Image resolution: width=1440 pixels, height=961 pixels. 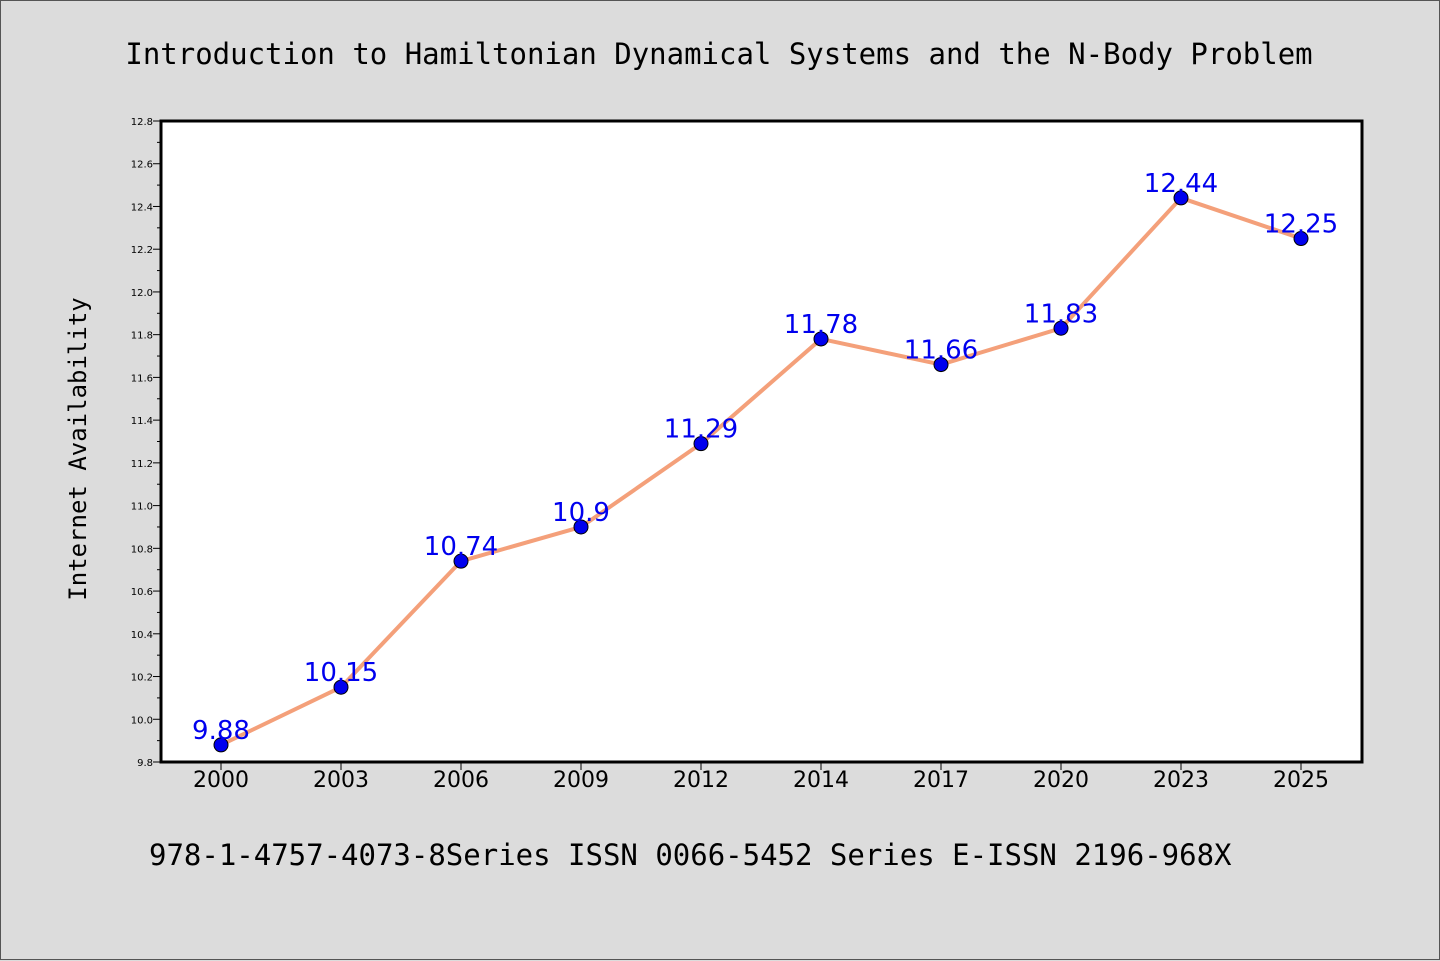 I want to click on data-label: 10.9, so click(x=581, y=513).